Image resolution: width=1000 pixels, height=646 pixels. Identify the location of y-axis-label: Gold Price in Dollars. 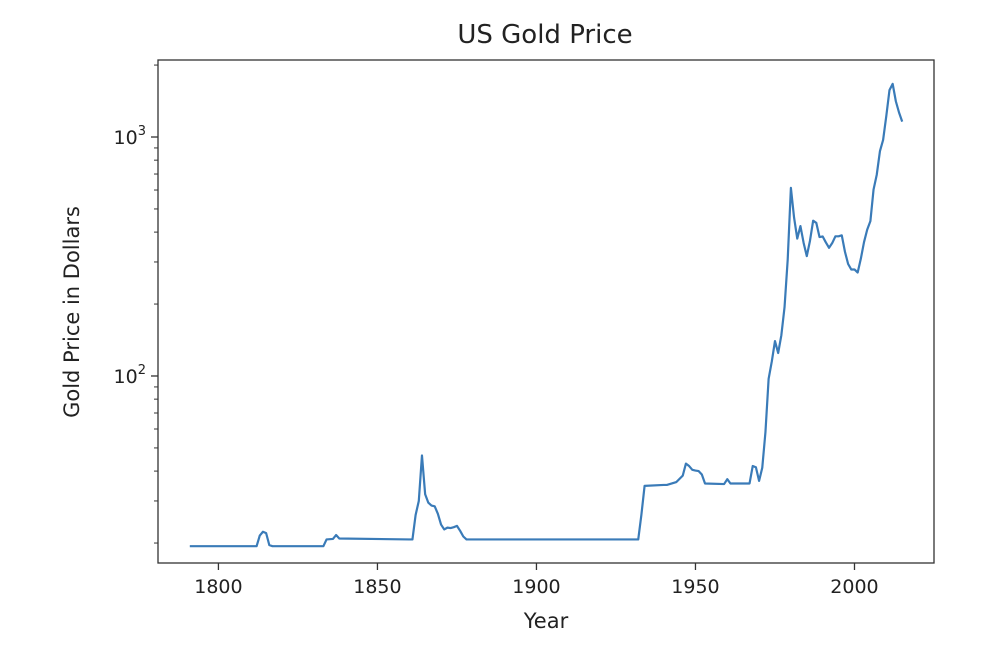
(72, 312).